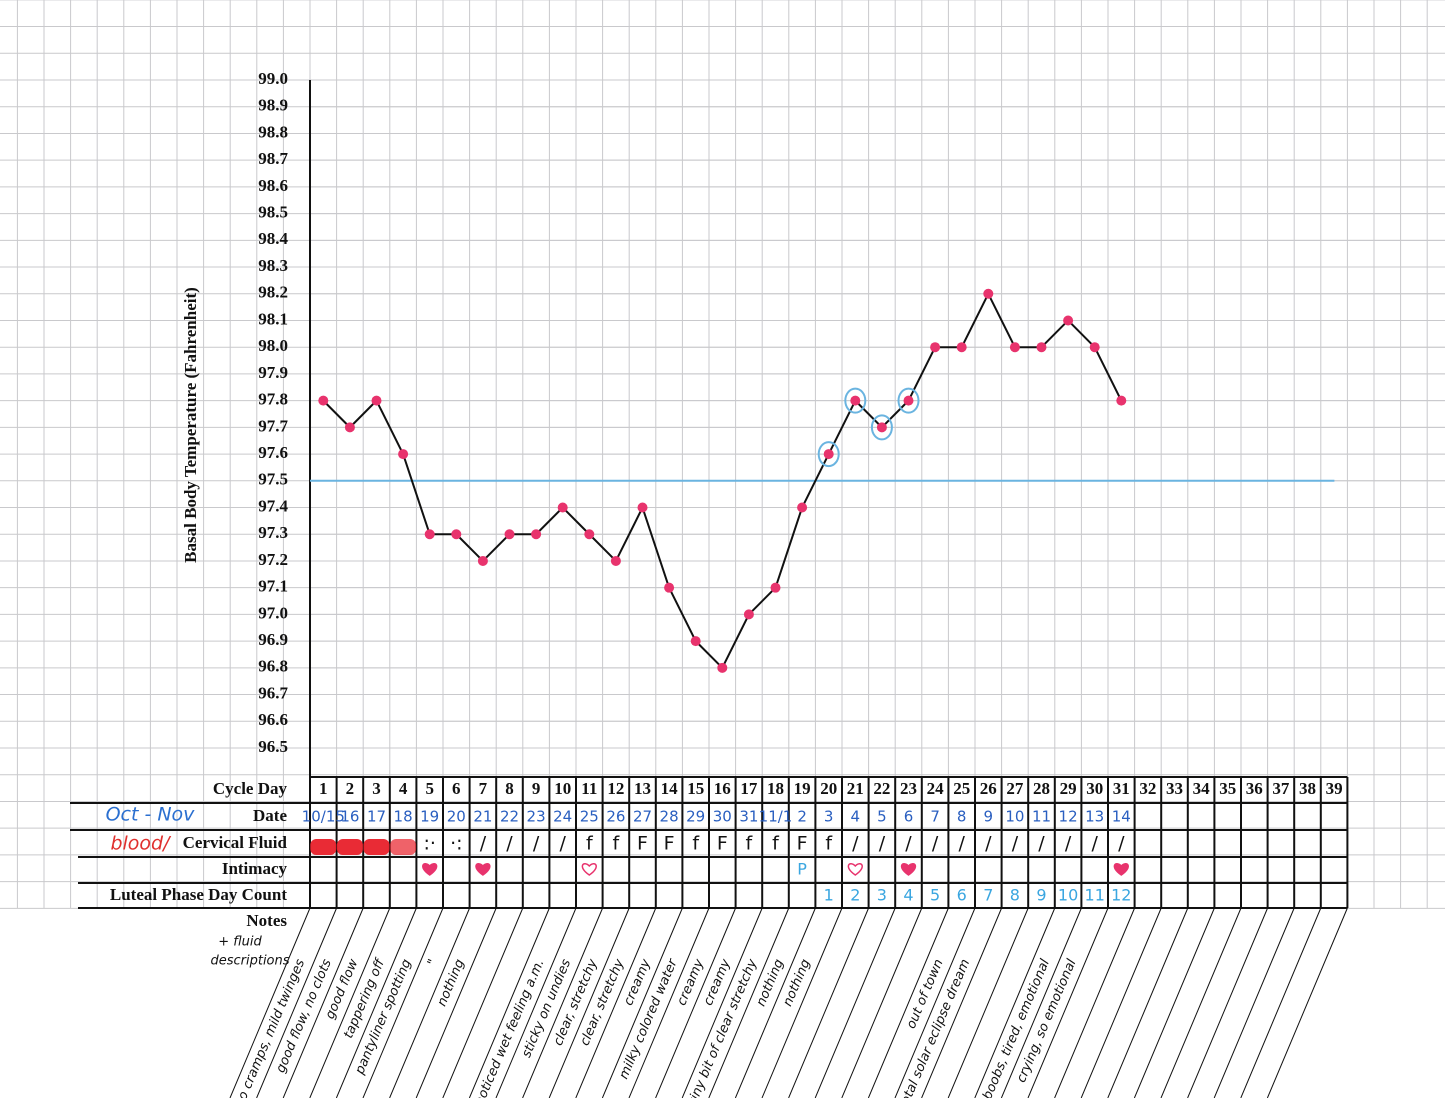 The width and height of the screenshot is (1445, 1098). I want to click on y-tick-label: 97.1, so click(273, 586).